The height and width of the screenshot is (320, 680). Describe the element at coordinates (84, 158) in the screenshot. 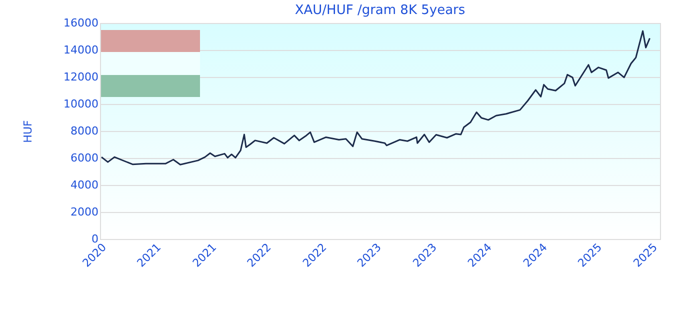

I see `y-tick-label: 6000` at that location.